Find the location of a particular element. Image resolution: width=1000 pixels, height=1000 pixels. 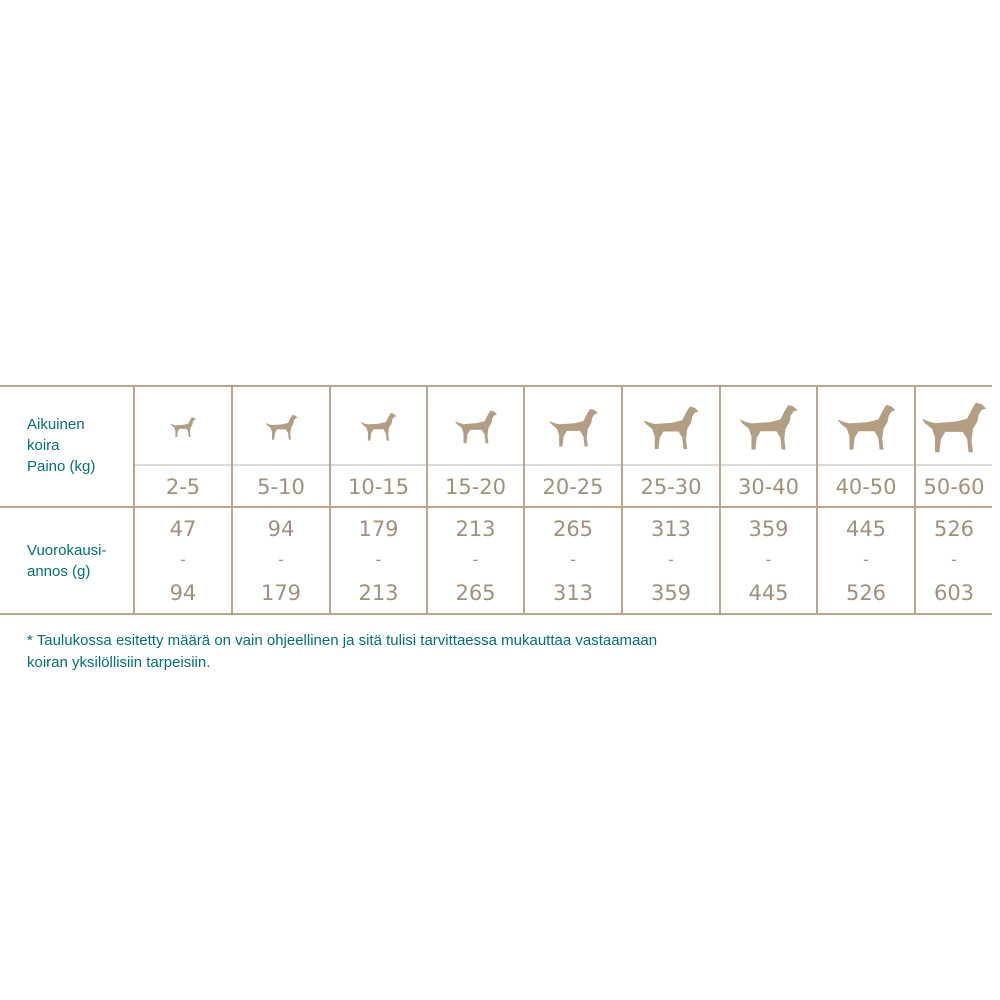

label-line: Paino (kg) is located at coordinates (61, 466).